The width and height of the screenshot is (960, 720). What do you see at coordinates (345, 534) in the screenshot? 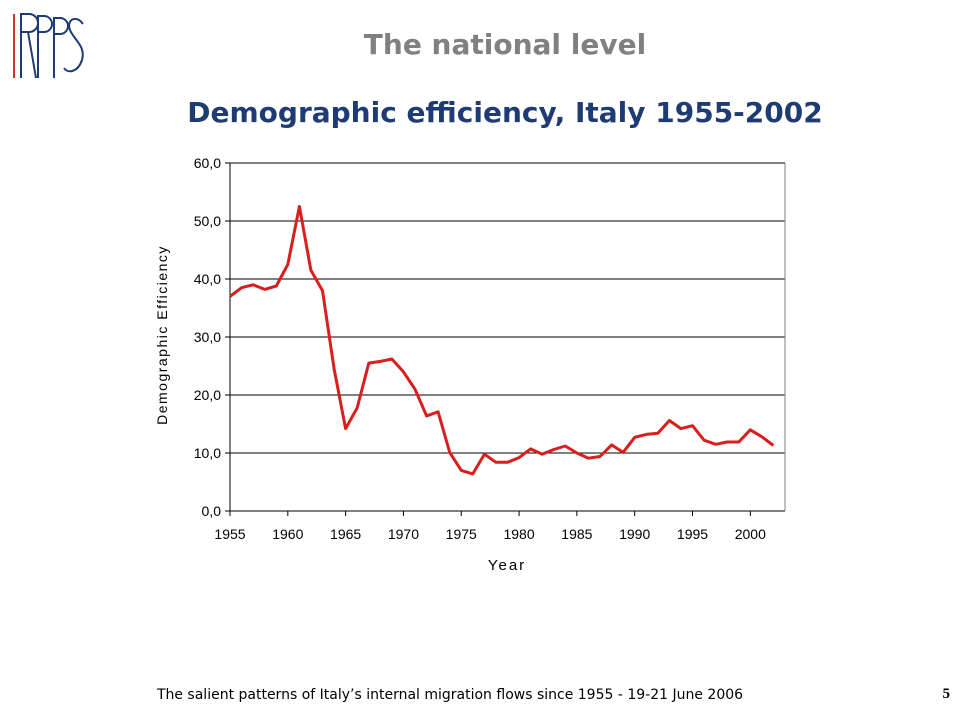
I see `x-tick-label: 1965` at bounding box center [345, 534].